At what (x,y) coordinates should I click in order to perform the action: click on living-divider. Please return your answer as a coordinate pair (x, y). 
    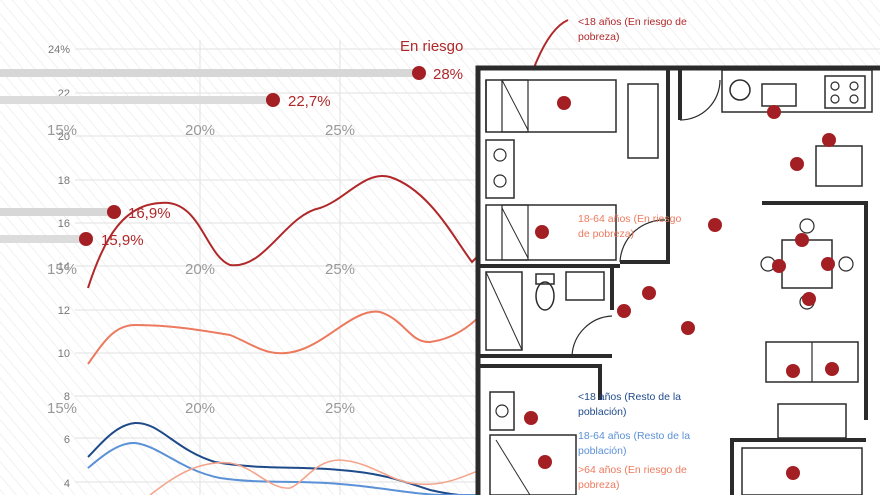
    Looking at the image, I should click on (815, 310).